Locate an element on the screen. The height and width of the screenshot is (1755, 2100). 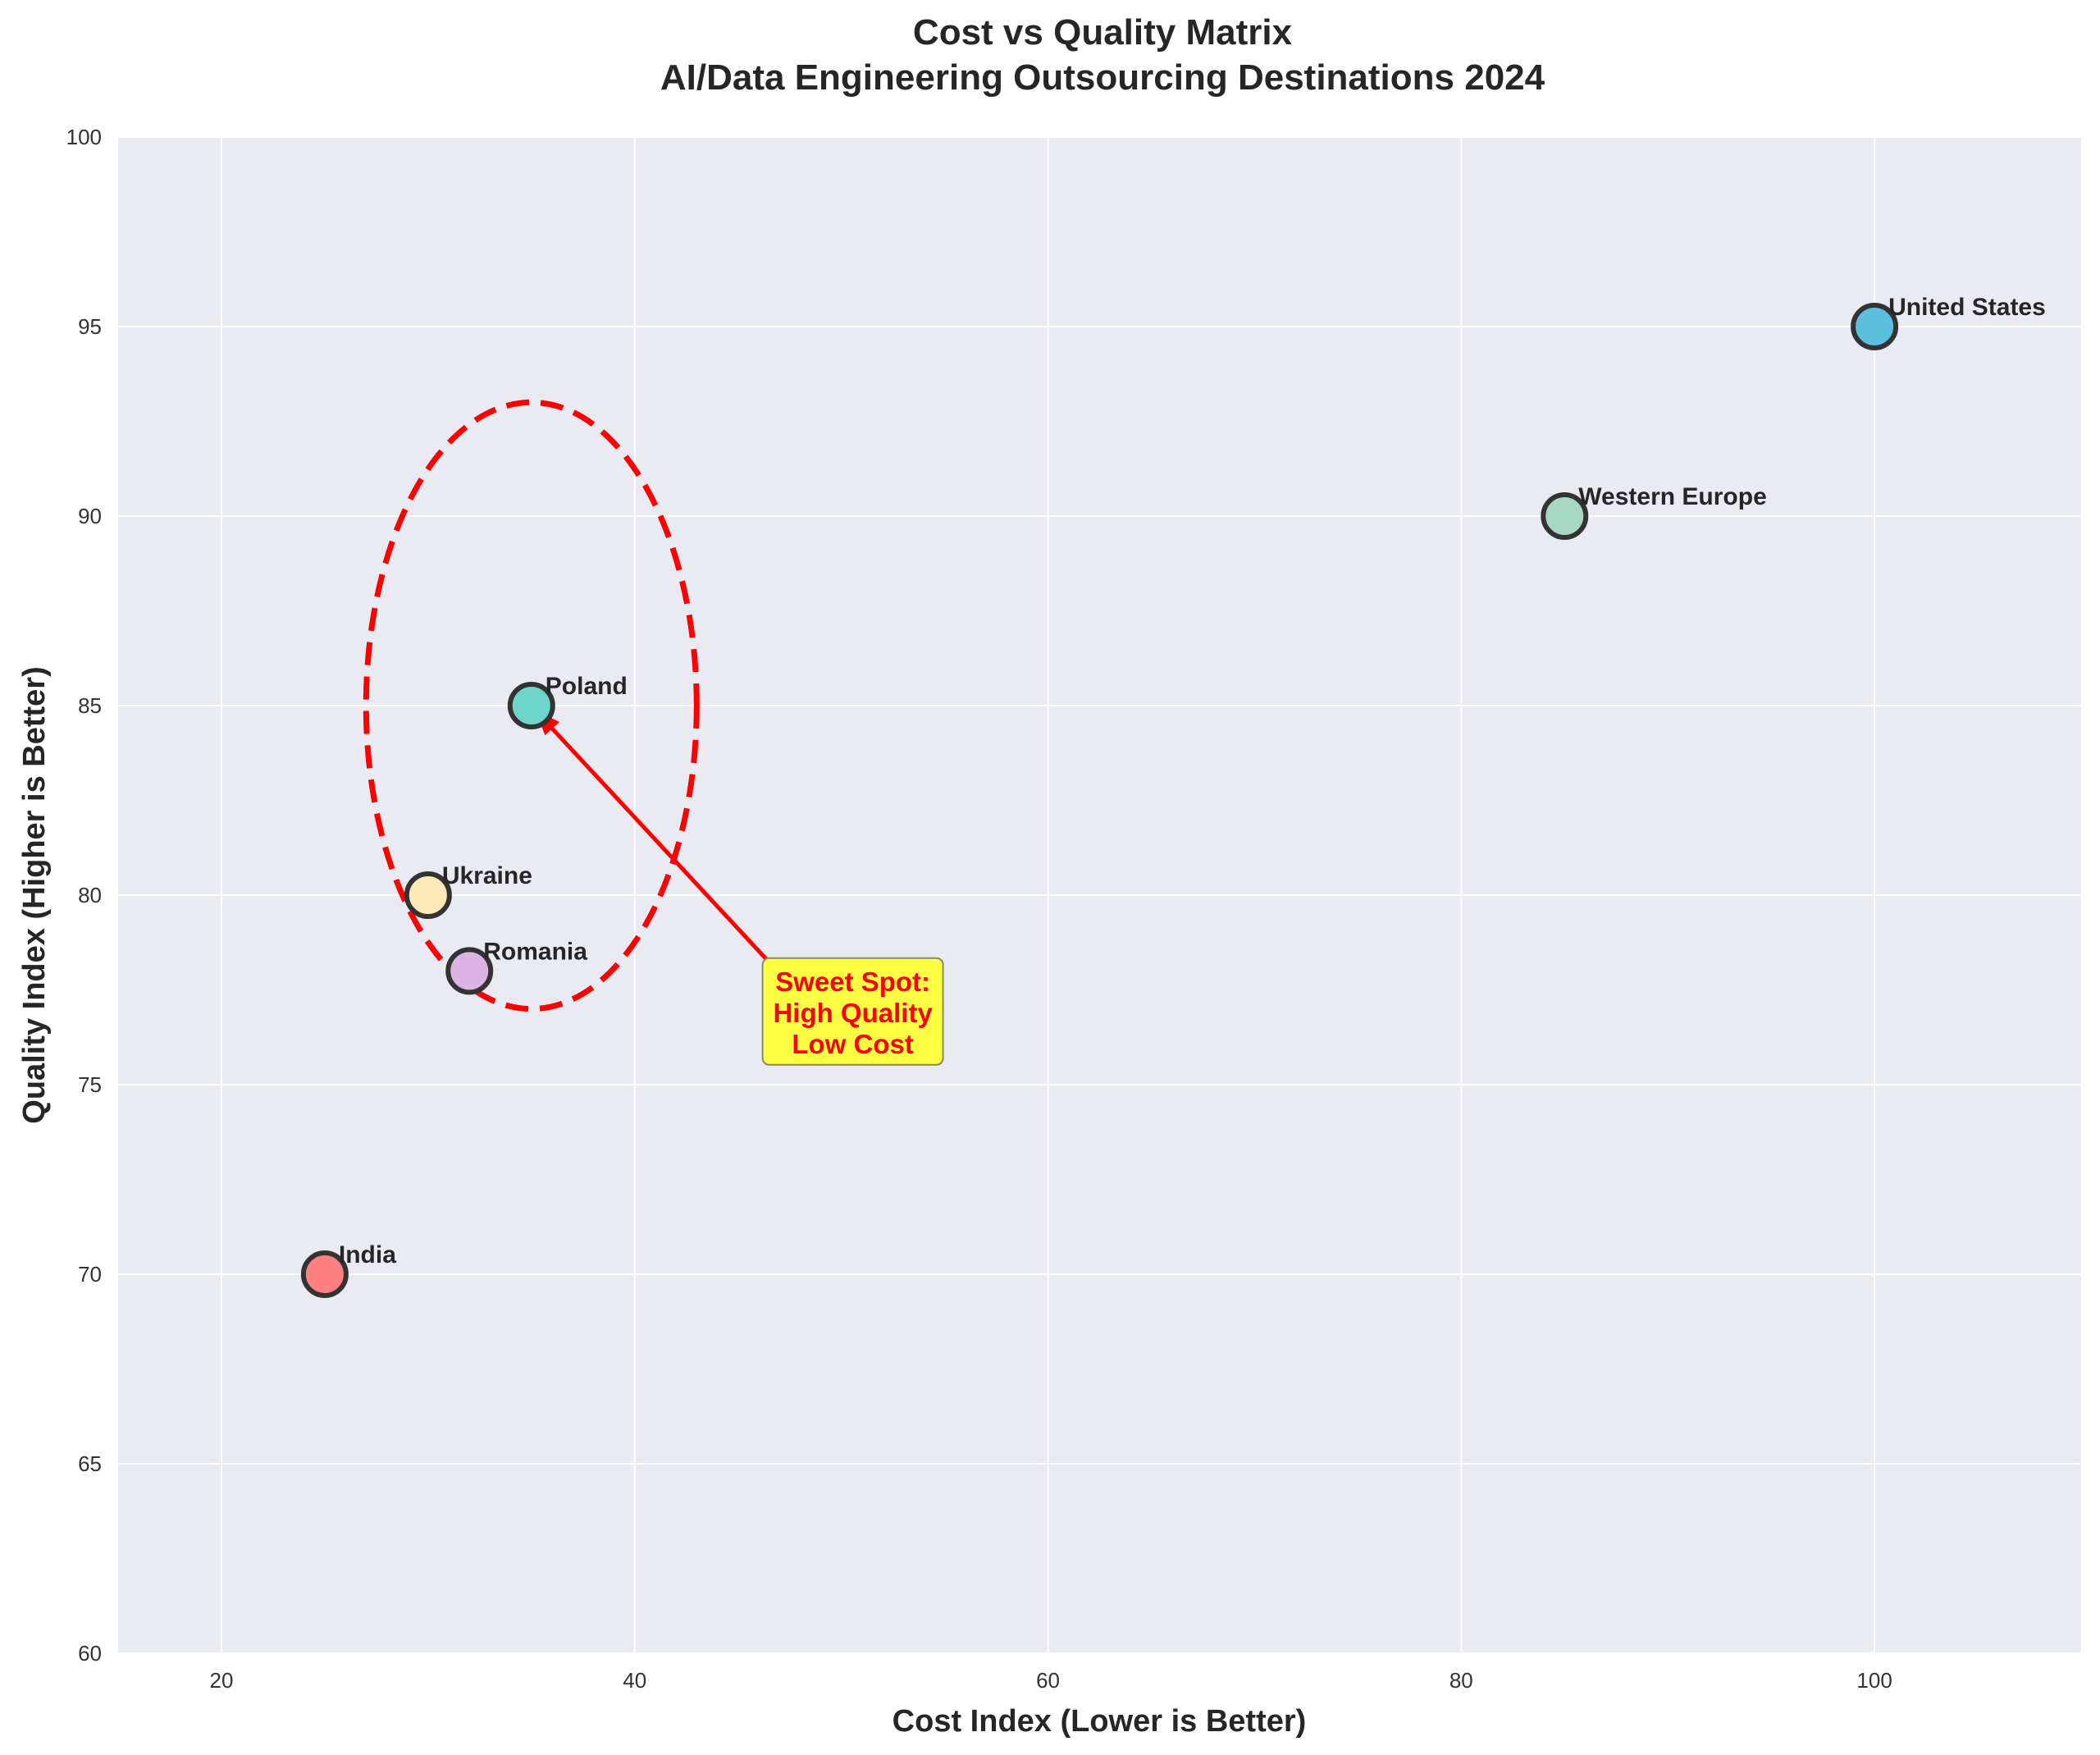
y-tick-label: 100 is located at coordinates (84, 137).